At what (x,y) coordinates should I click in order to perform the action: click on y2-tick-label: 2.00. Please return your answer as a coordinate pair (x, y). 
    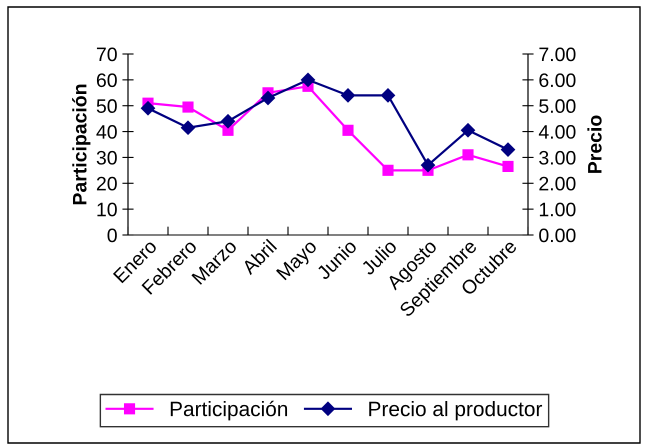
    Looking at the image, I should click on (557, 183).